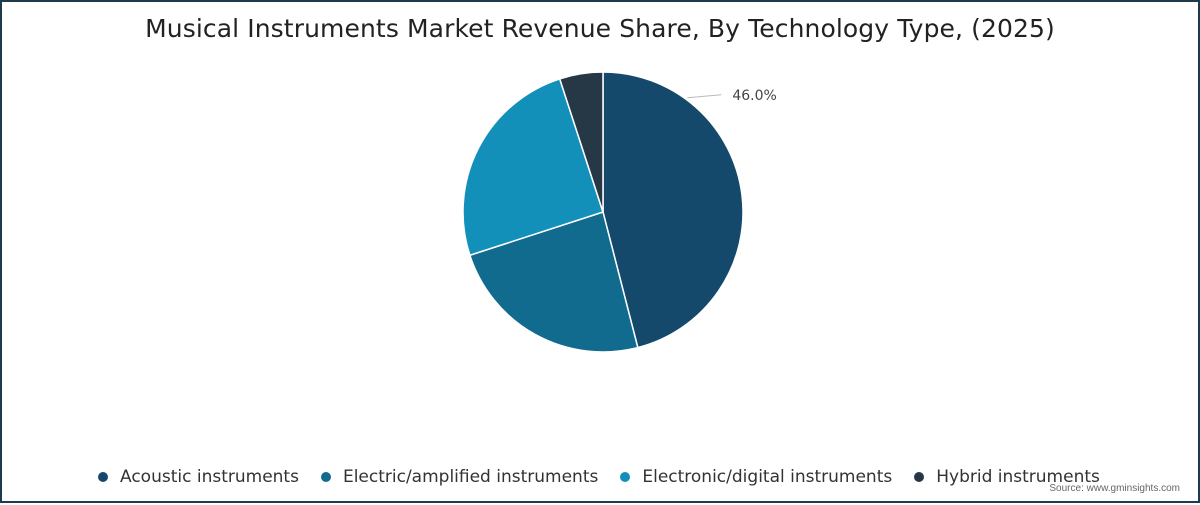 Image resolution: width=1200 pixels, height=505 pixels. Describe the element at coordinates (1114, 488) in the screenshot. I see `source-note: Source: www.gminsights.com` at that location.